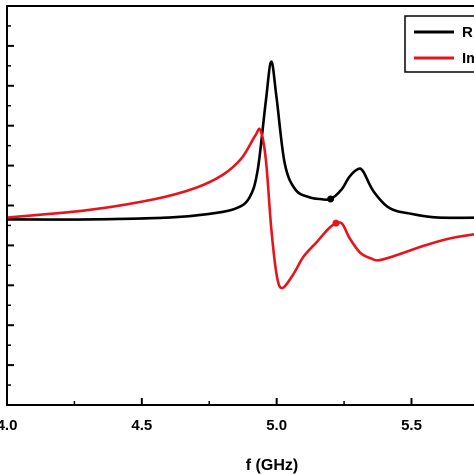 This screenshot has height=474, width=474. I want to click on legend-label-r: R, so click(467, 32).